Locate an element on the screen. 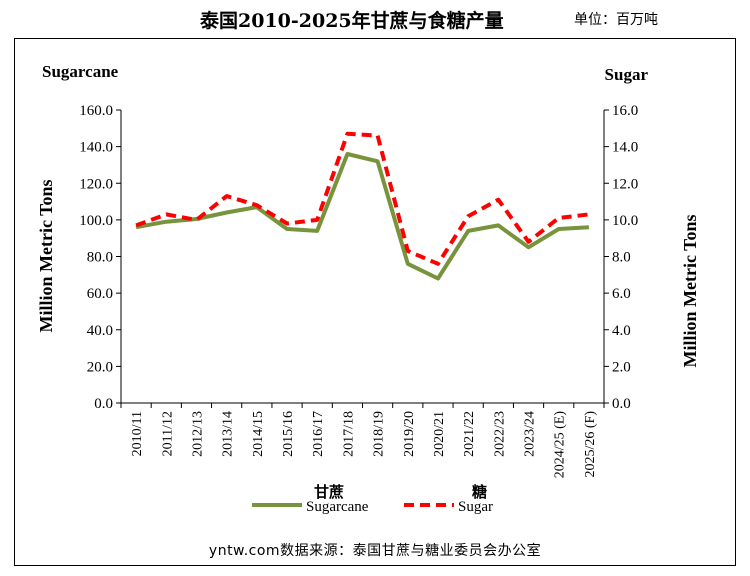 This screenshot has width=750, height=576. left-tick-label: 120.0 is located at coordinates (96, 184).